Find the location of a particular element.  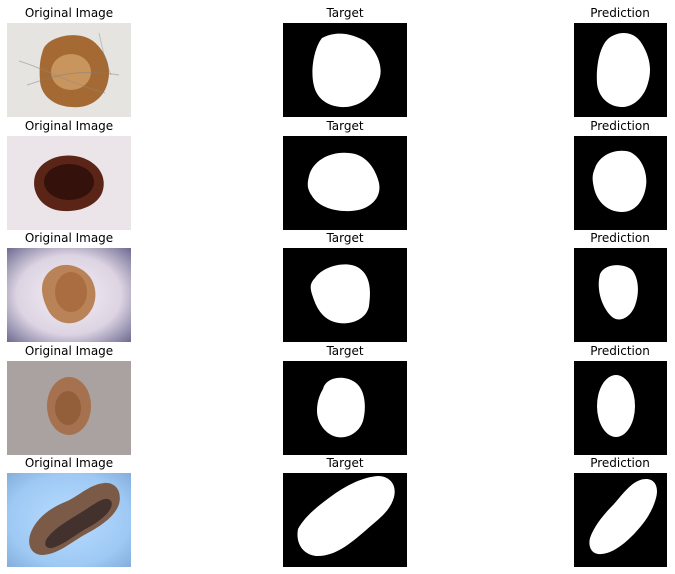

original-image-title-2: Original Image is located at coordinates (69, 126).